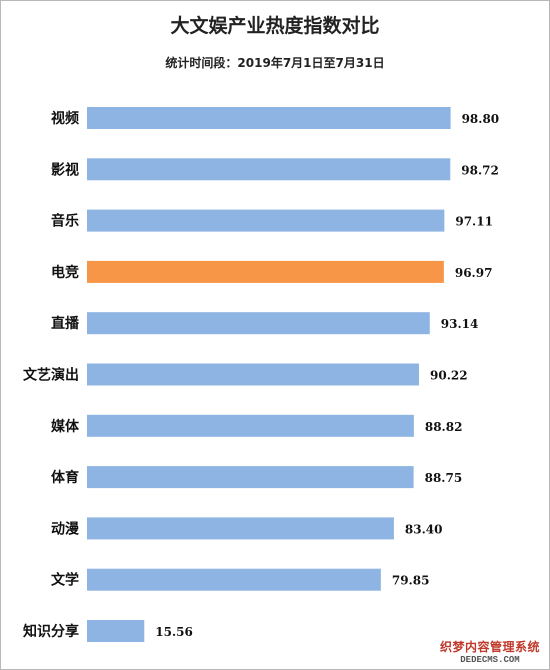 The width and height of the screenshot is (550, 670). What do you see at coordinates (174, 632) in the screenshot?
I see `value-label: 15.56` at bounding box center [174, 632].